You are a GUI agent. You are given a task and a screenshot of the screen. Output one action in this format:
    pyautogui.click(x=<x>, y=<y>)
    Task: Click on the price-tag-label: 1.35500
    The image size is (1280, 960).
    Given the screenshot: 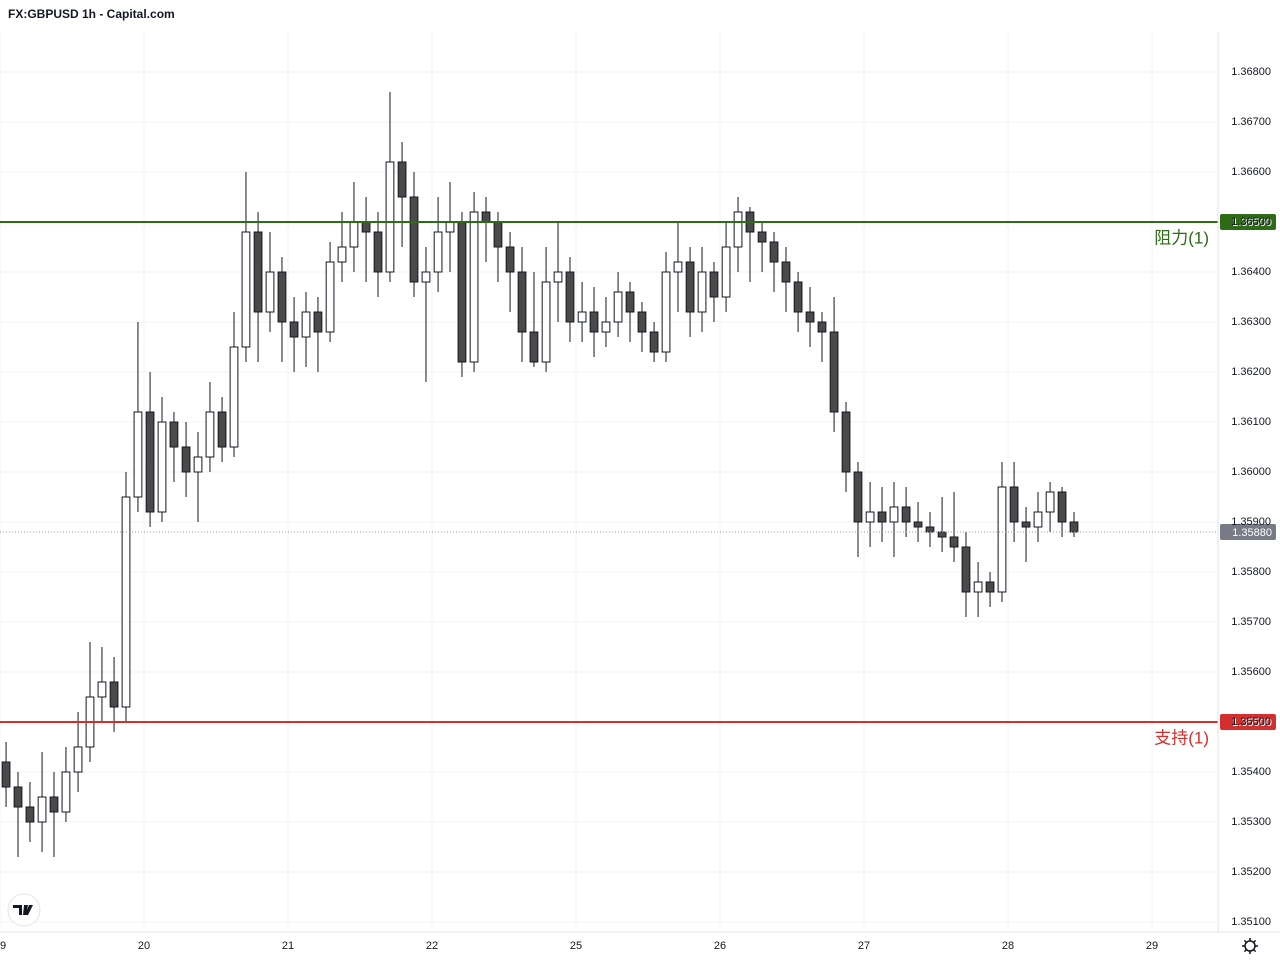 What is the action you would take?
    pyautogui.click(x=1252, y=723)
    